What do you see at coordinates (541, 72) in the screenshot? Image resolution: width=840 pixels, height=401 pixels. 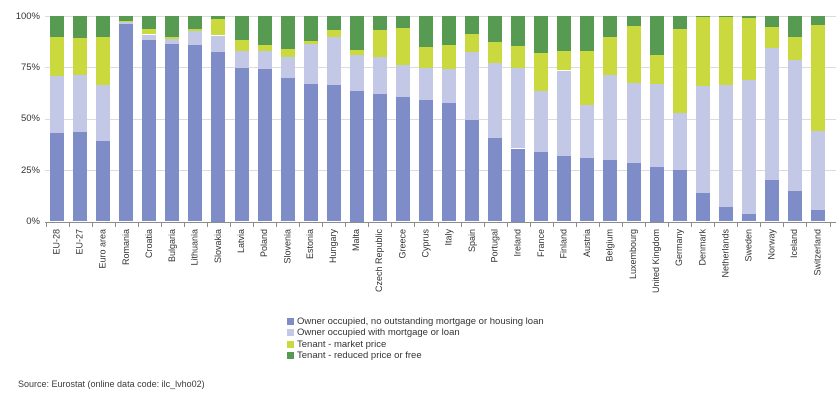 I see `bar-segment-france-s2` at bounding box center [541, 72].